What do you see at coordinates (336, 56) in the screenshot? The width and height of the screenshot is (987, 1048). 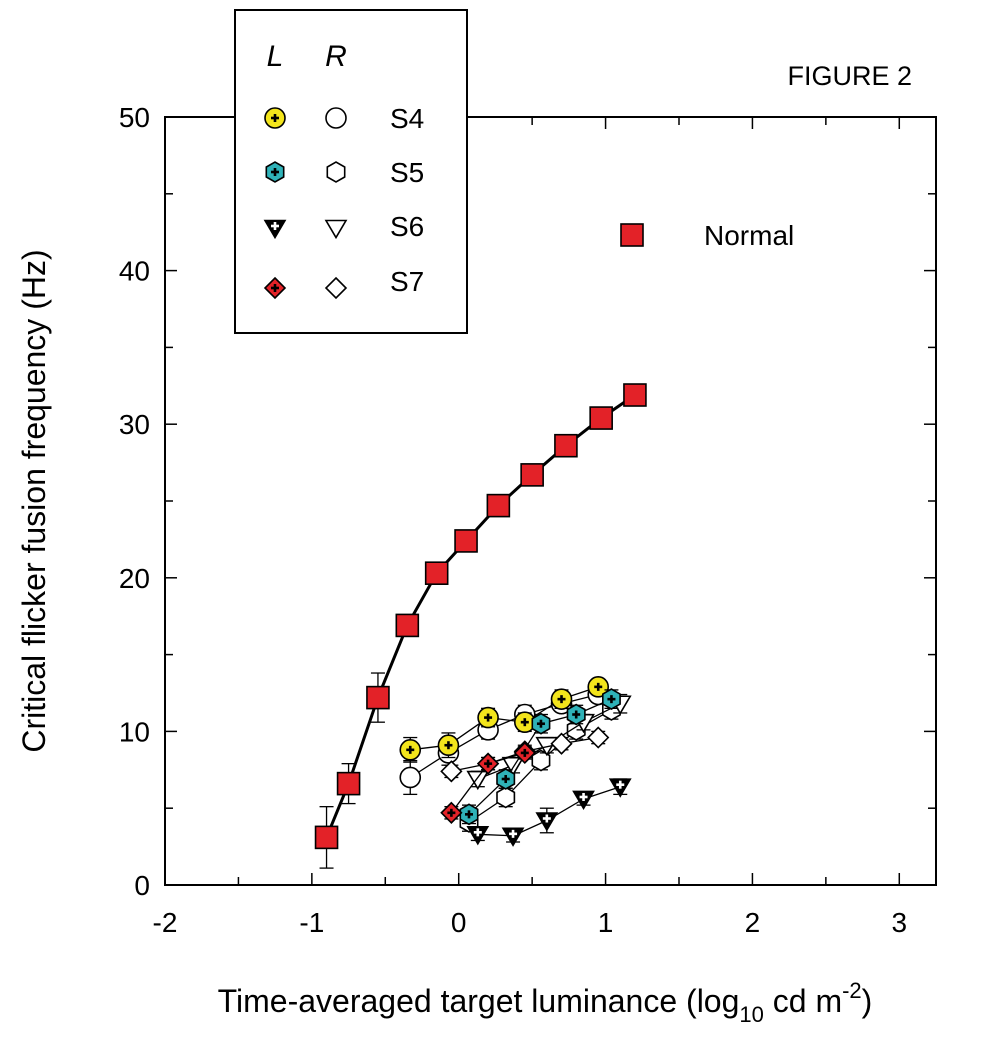 I see `legend-col-right: R` at bounding box center [336, 56].